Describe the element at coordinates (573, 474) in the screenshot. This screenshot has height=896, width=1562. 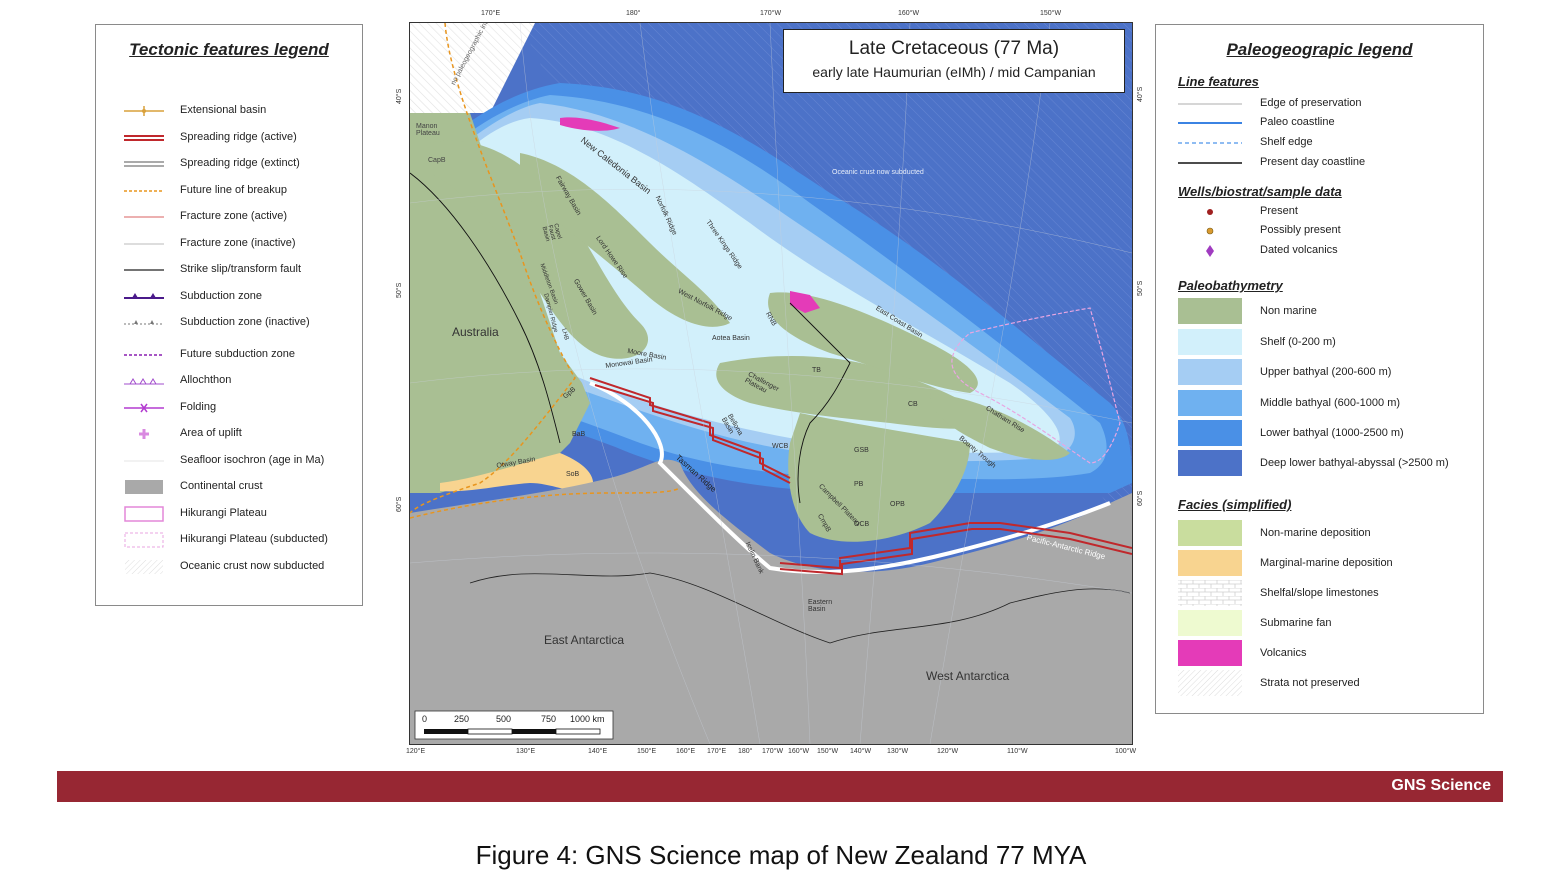
I see `label-sob: SoB` at that location.